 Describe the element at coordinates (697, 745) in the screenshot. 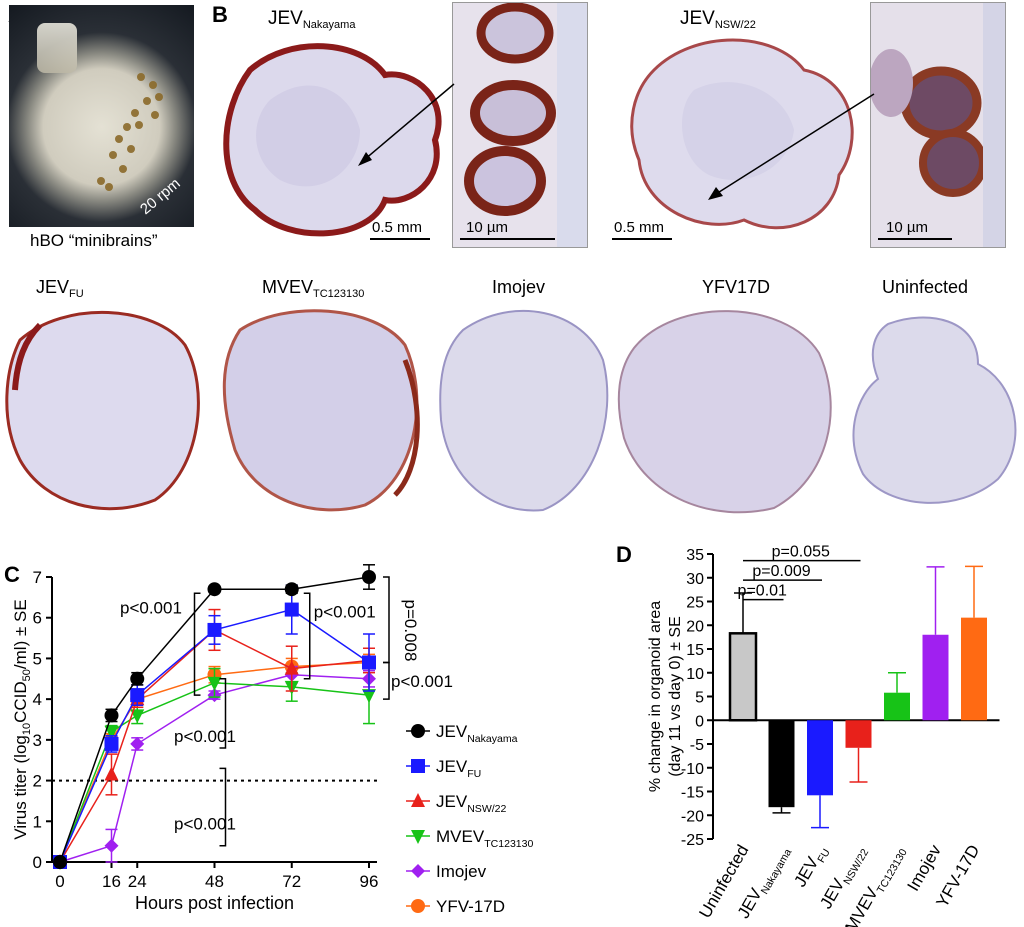

I see `y-tick-label: -5` at that location.